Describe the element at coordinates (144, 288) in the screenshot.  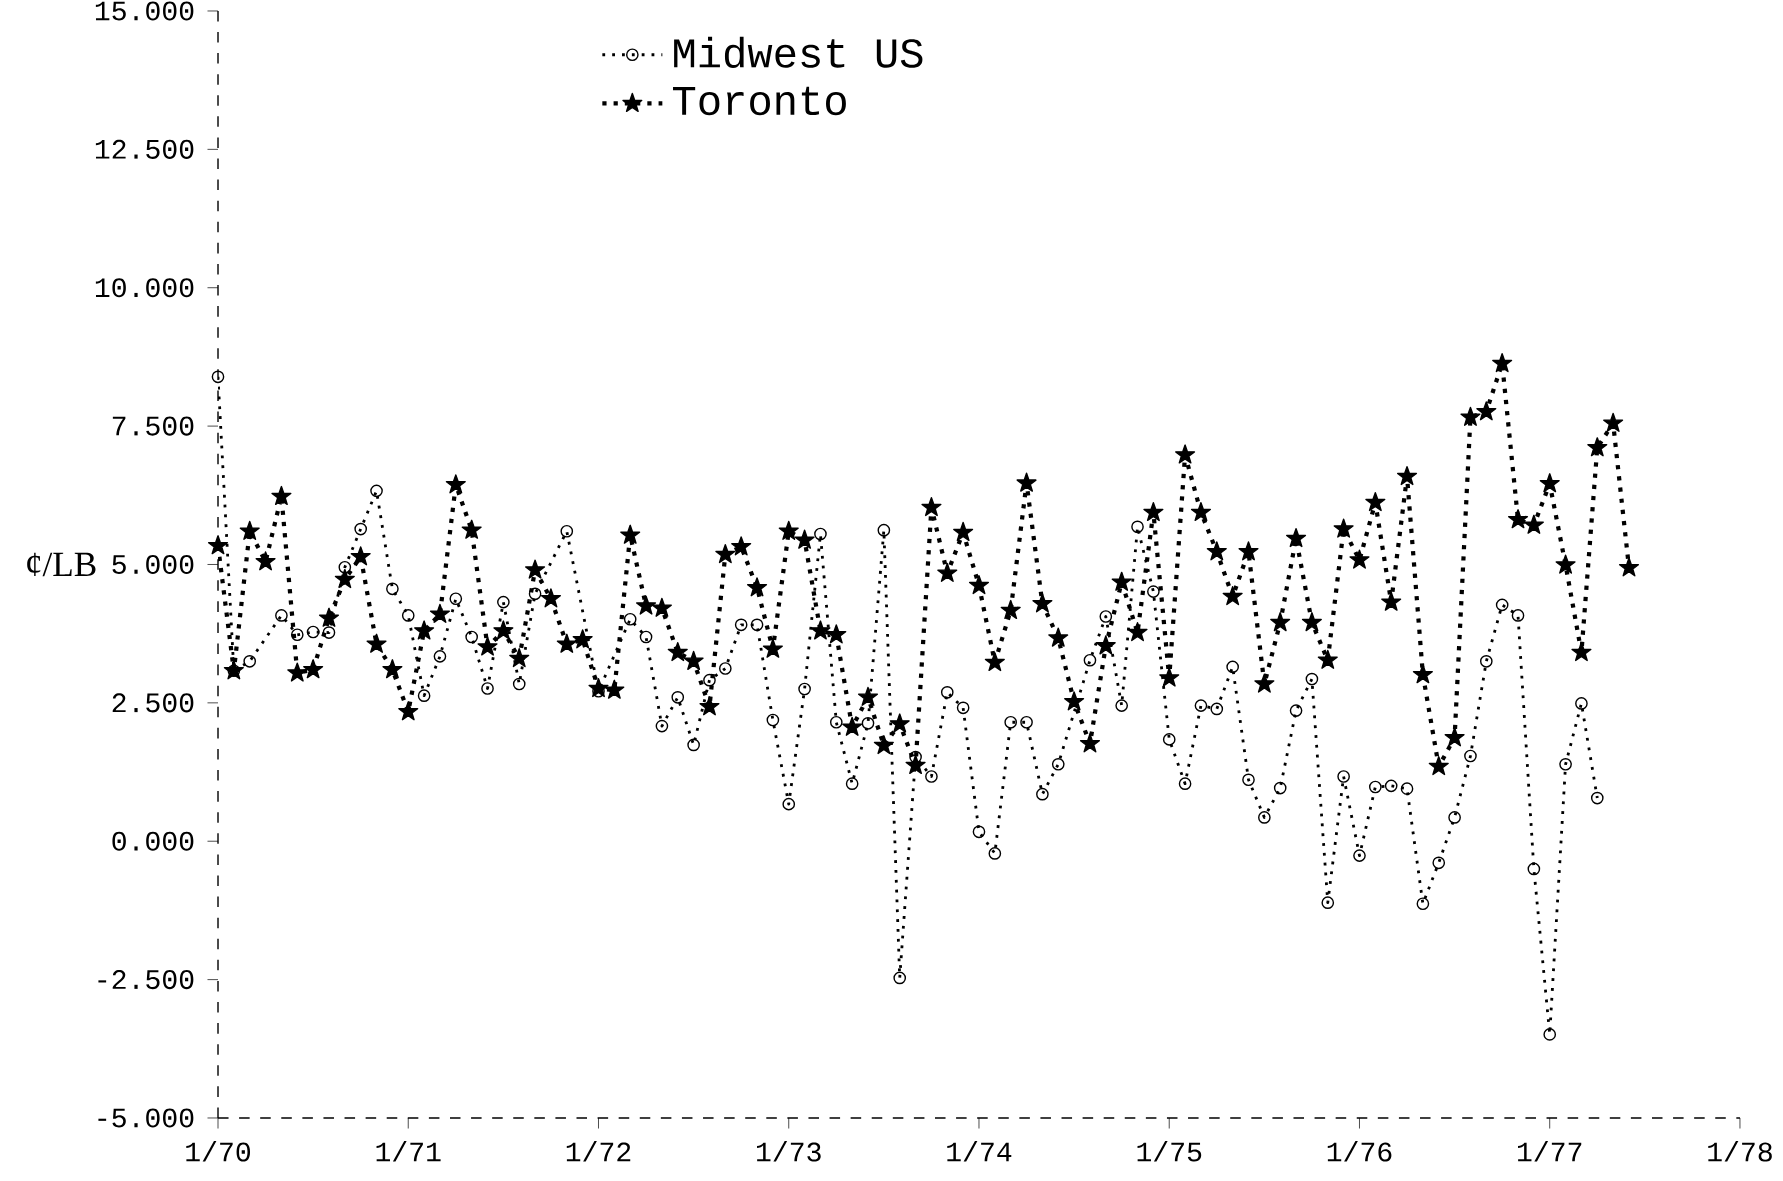
I see `y-tick-label: 10.000` at that location.